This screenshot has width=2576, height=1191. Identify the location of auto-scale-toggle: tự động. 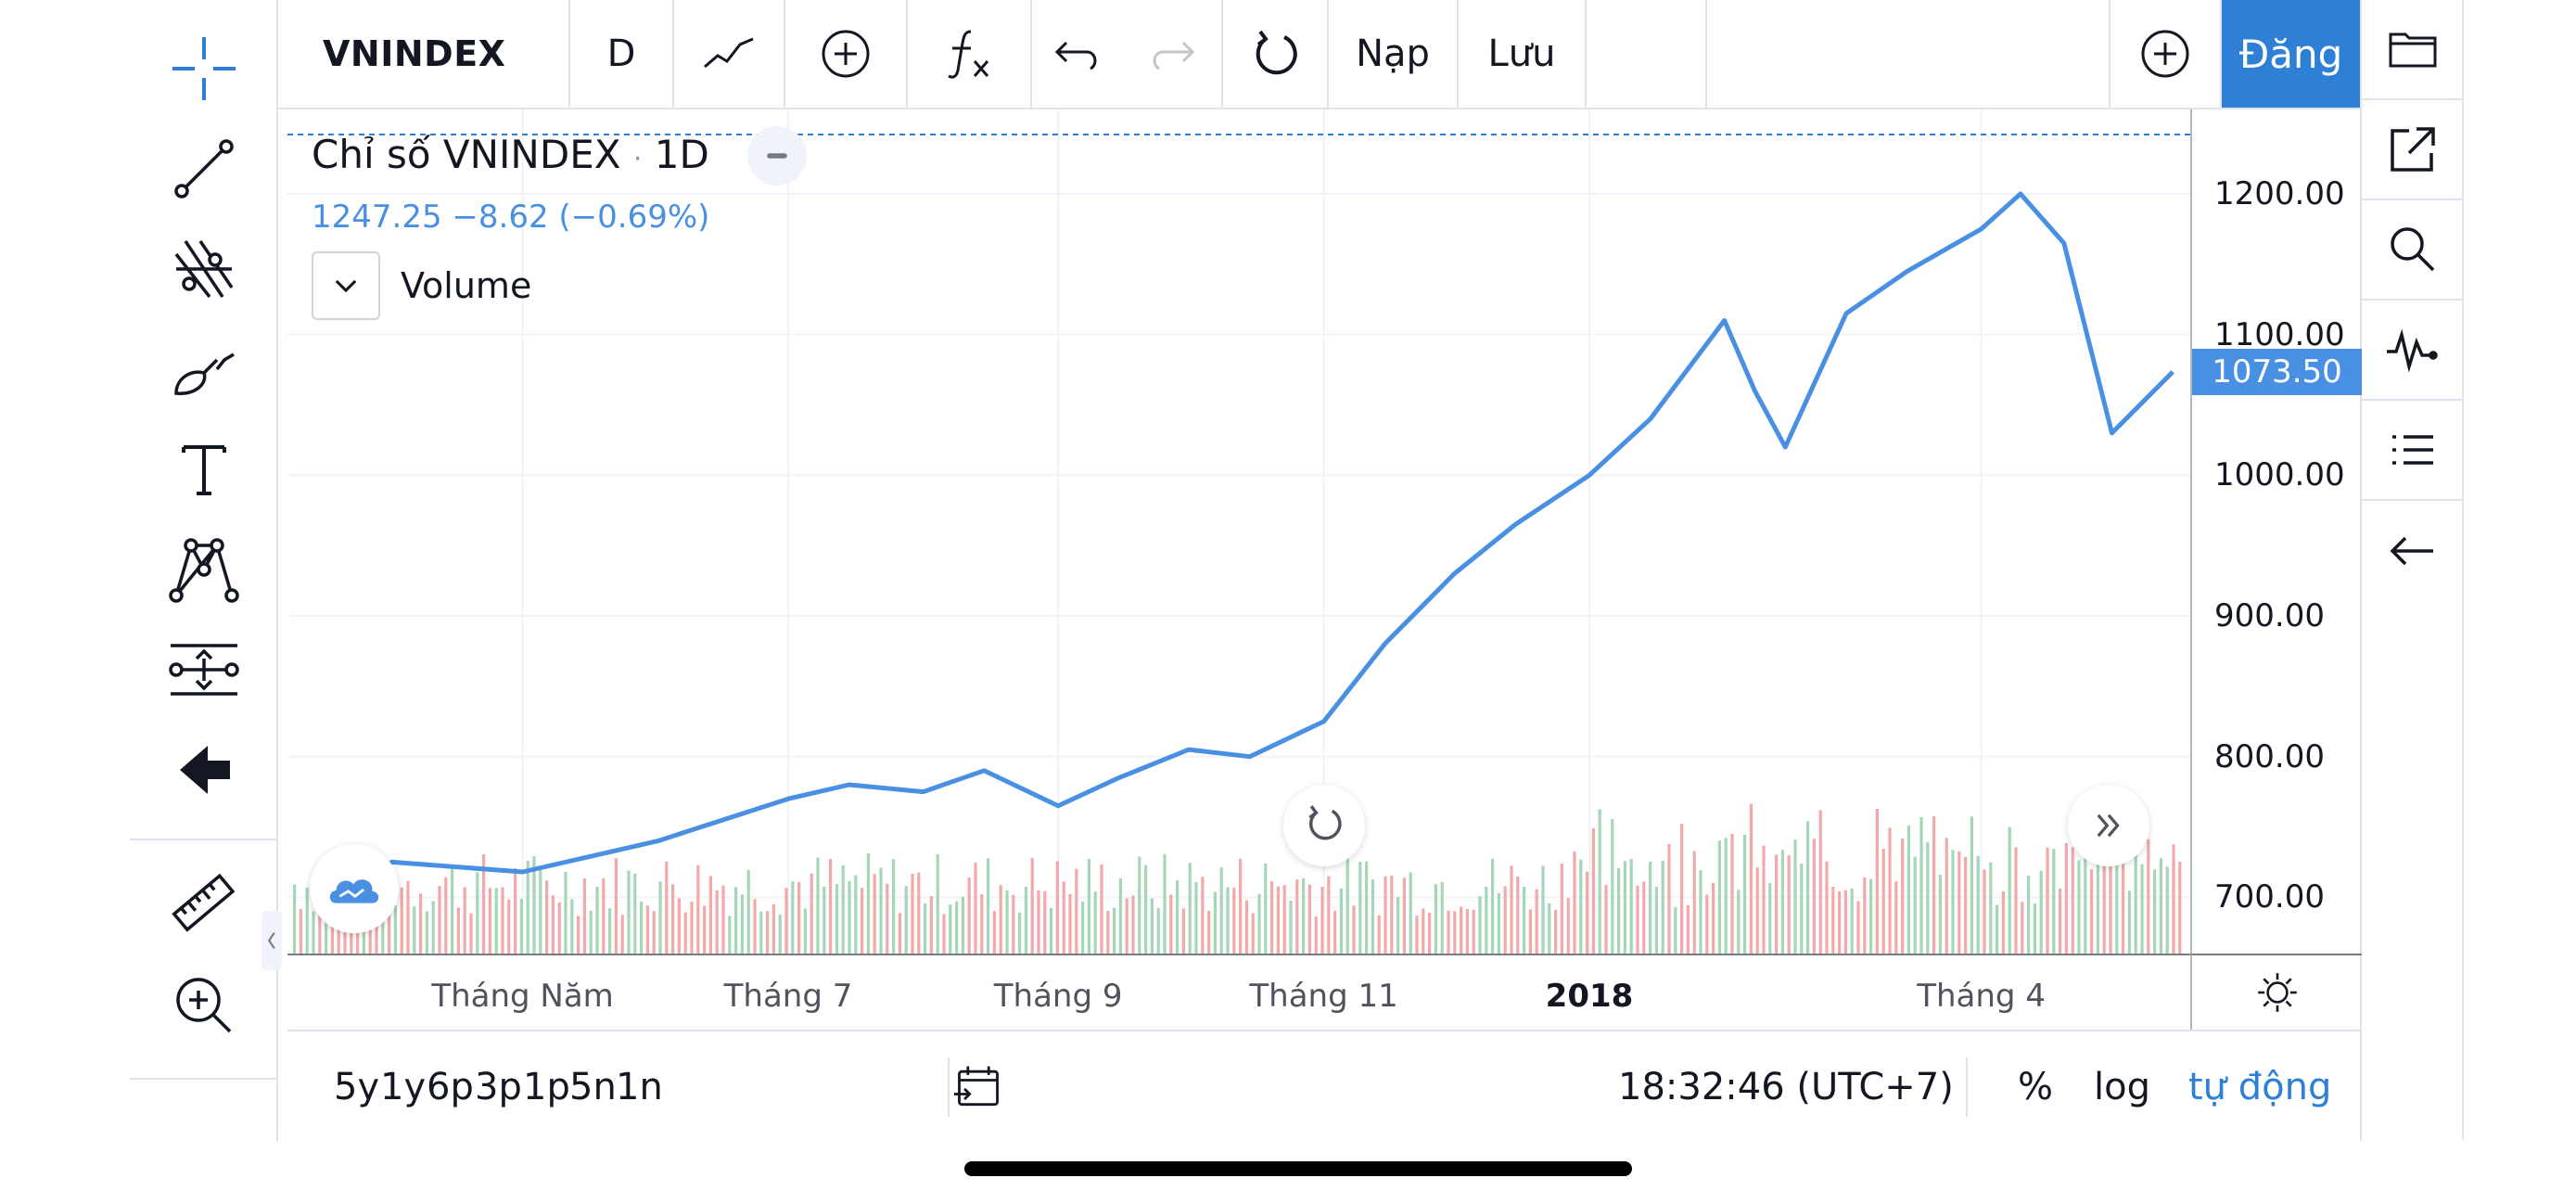
(2260, 1087).